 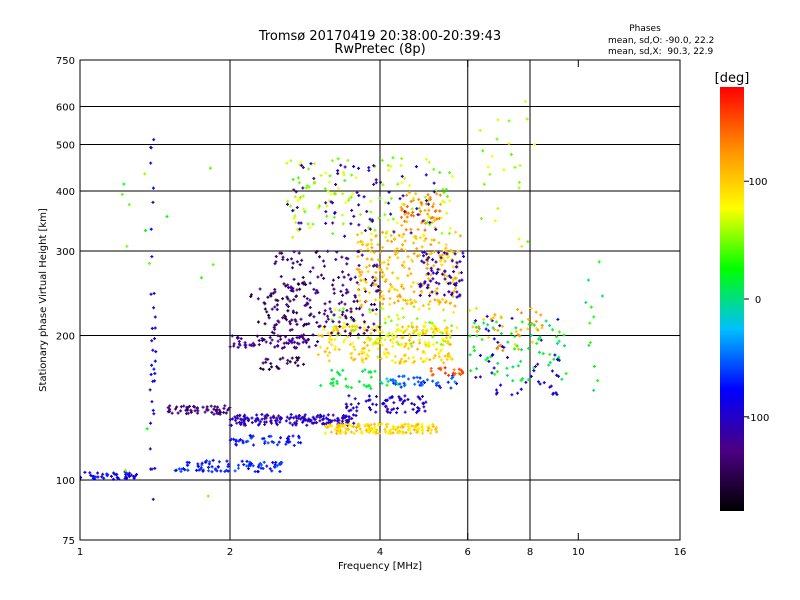 What do you see at coordinates (757, 182) in the screenshot?
I see `colorbar-tick-label: 100` at bounding box center [757, 182].